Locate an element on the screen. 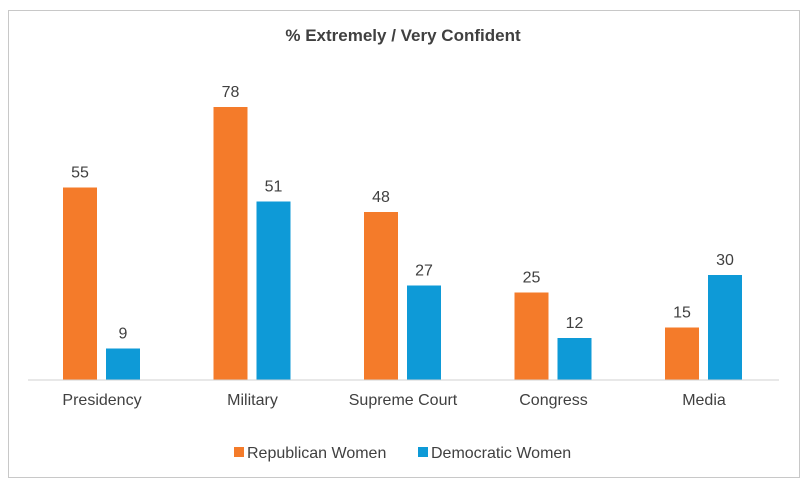 This screenshot has height=486, width=807. data-label-supreme-court-democratic-women: 27 is located at coordinates (424, 271).